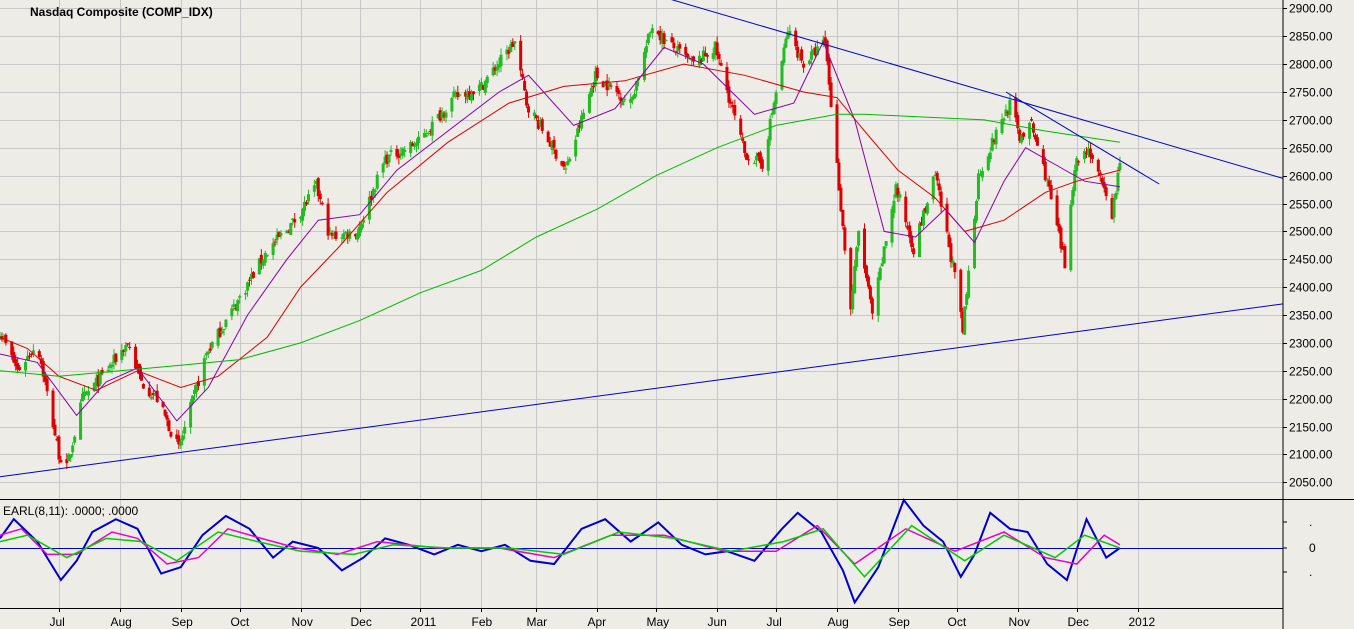 The image size is (1354, 629). Describe the element at coordinates (560, 551) in the screenshot. I see `indicator-line` at that location.